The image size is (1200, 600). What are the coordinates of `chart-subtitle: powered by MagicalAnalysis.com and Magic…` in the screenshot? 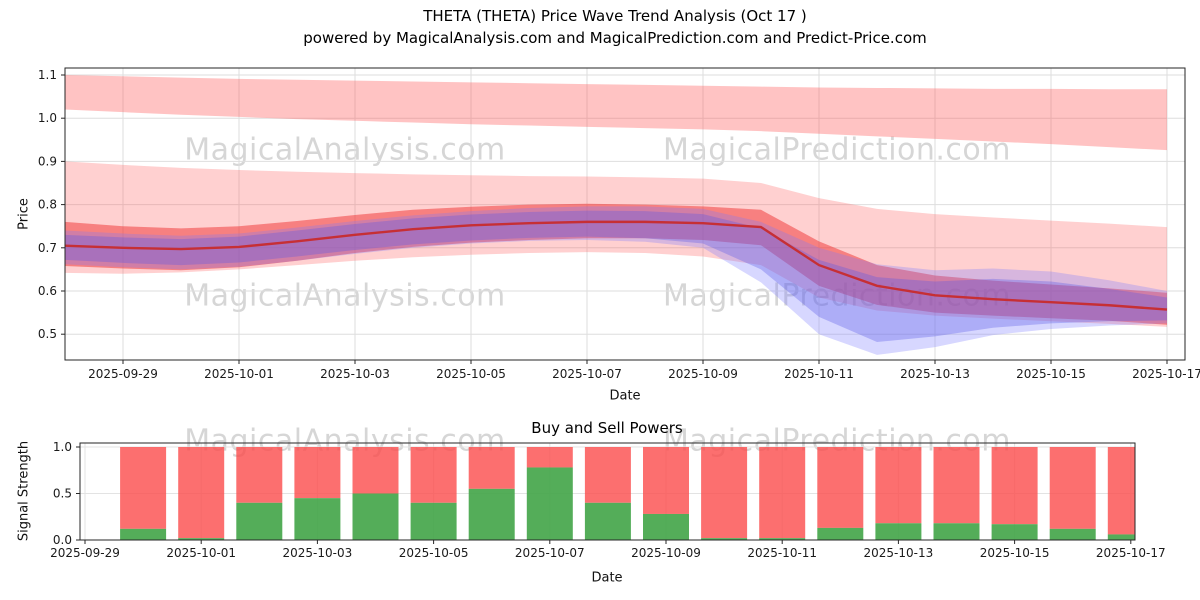 It's located at (615, 38).